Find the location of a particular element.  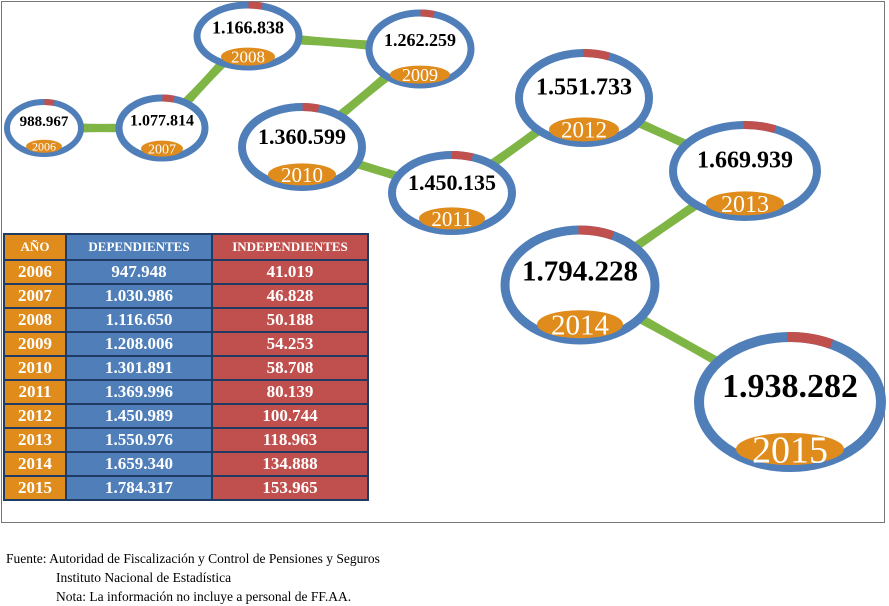

cell-dependientes: 1.116.650 is located at coordinates (139, 320).